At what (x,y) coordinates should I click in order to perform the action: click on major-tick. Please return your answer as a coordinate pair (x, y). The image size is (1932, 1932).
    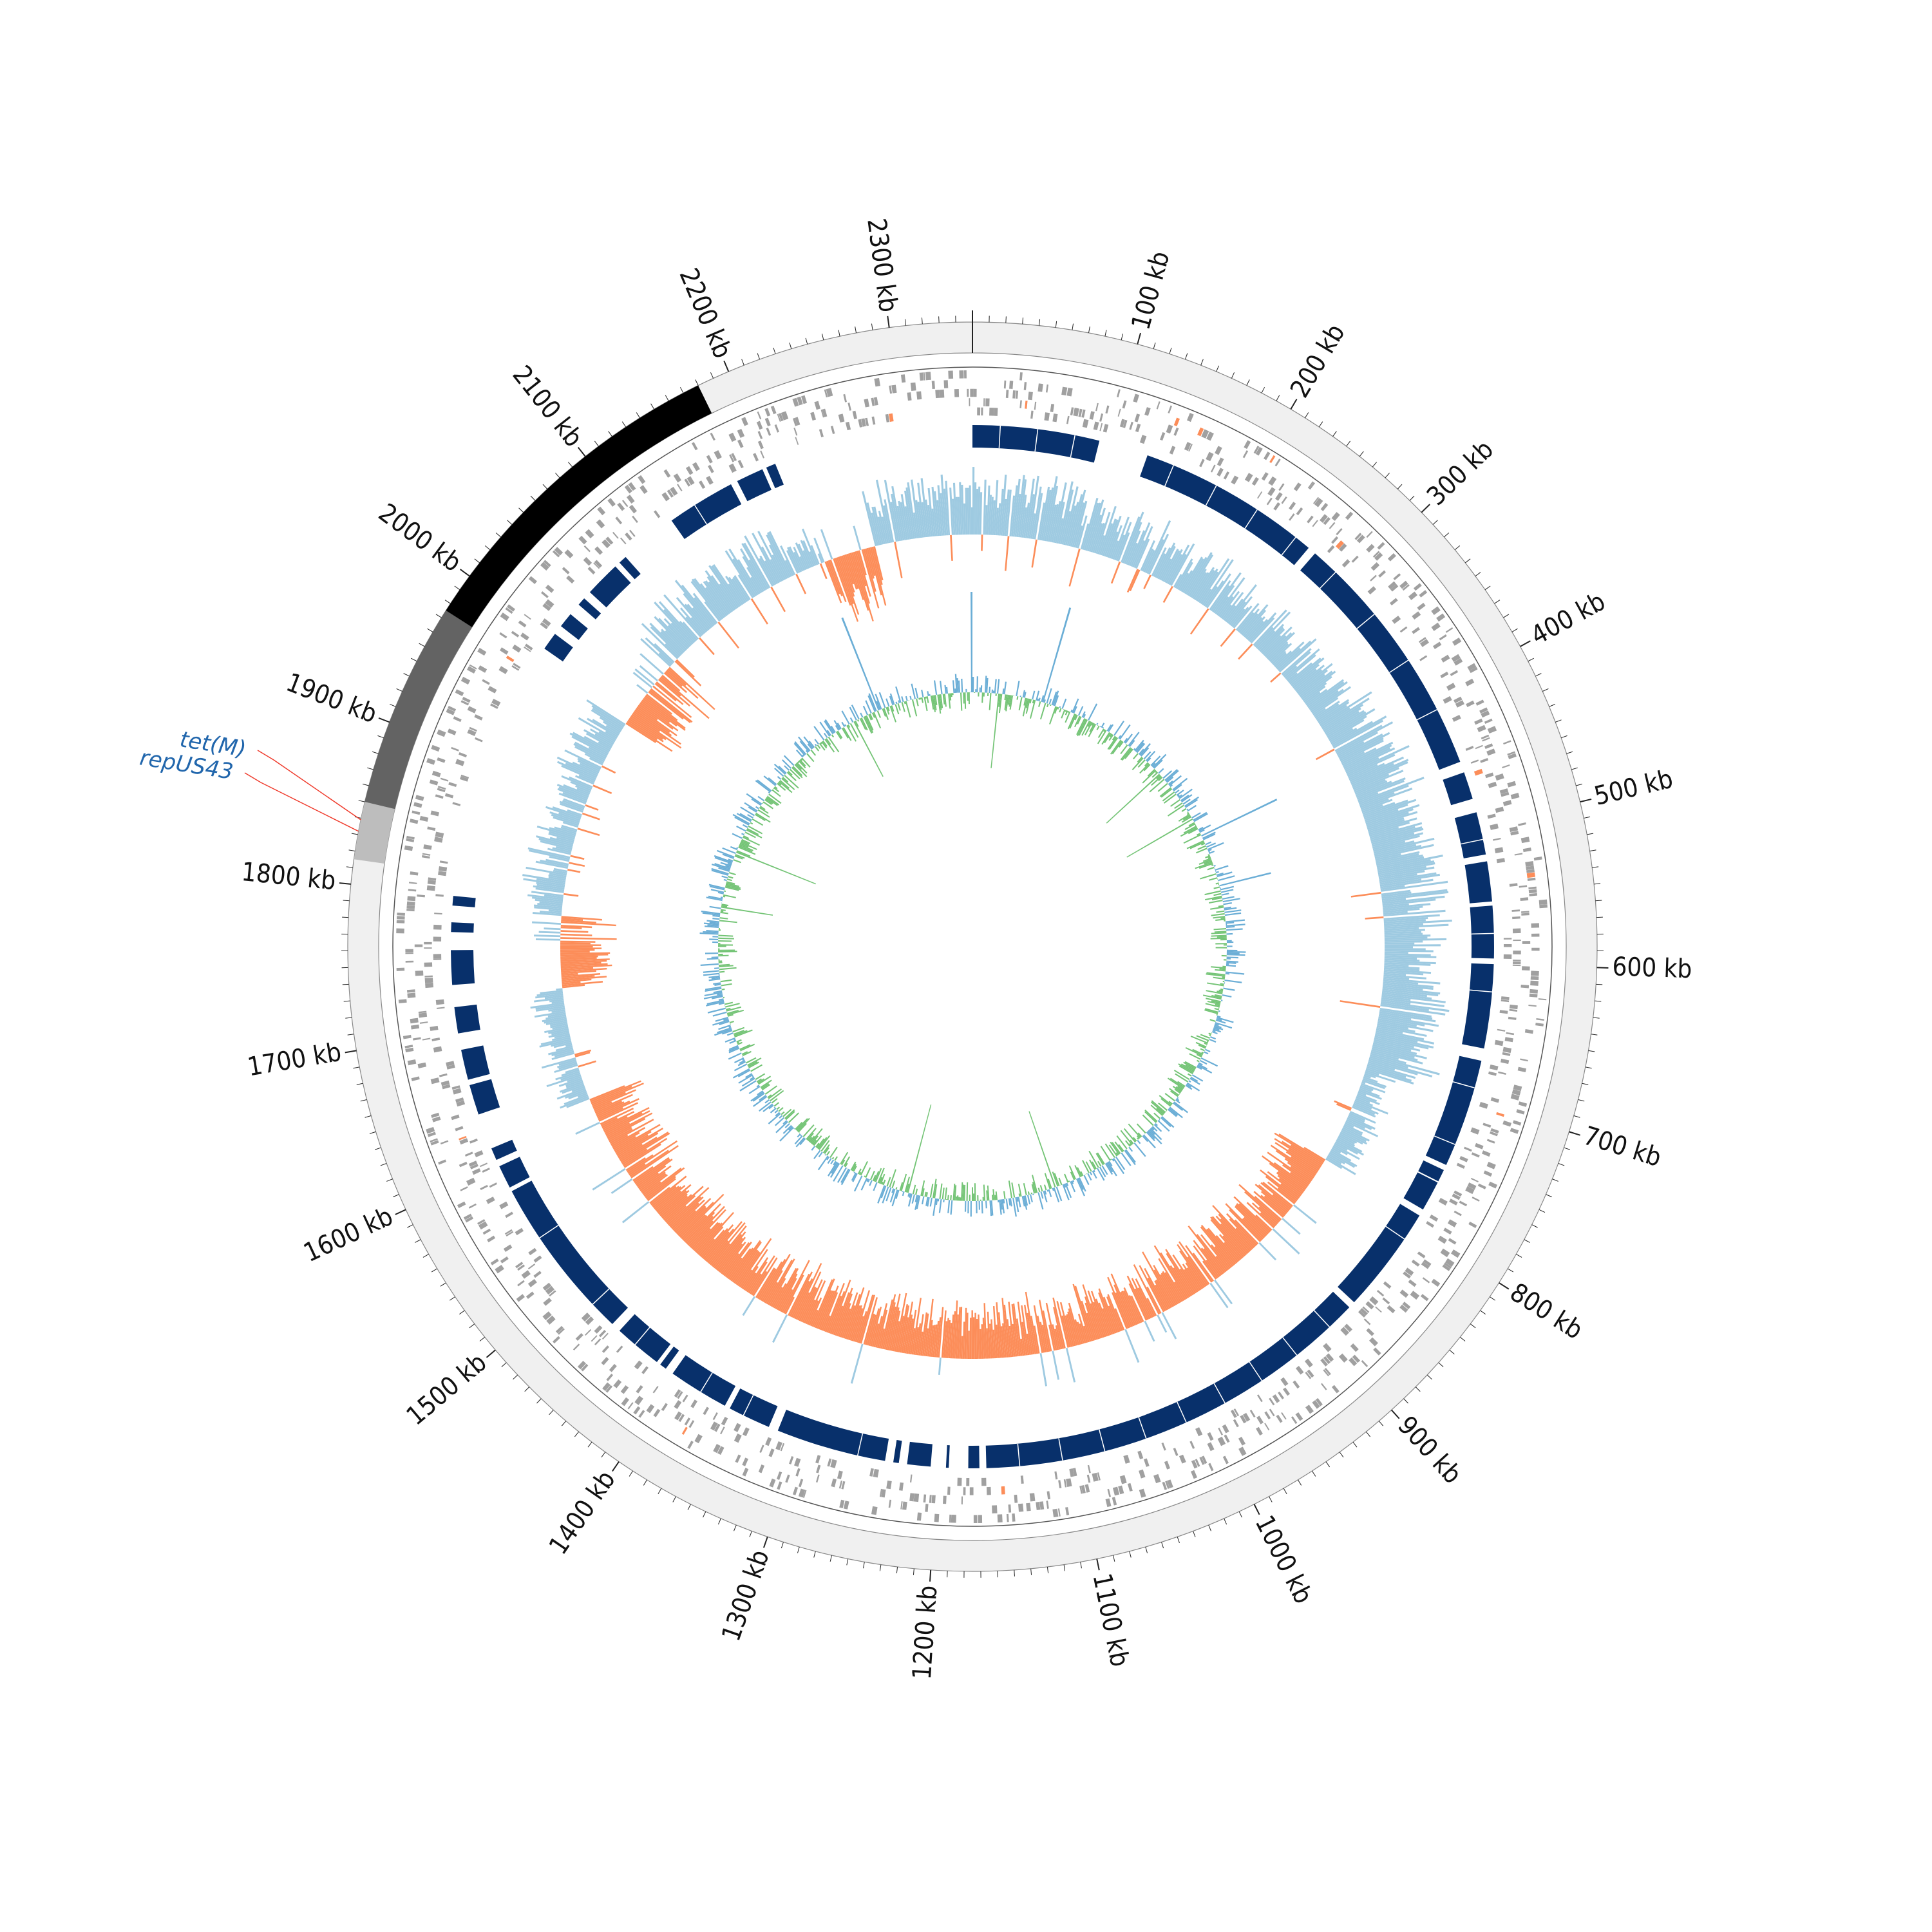
    Looking at the image, I should click on (1603, 968).